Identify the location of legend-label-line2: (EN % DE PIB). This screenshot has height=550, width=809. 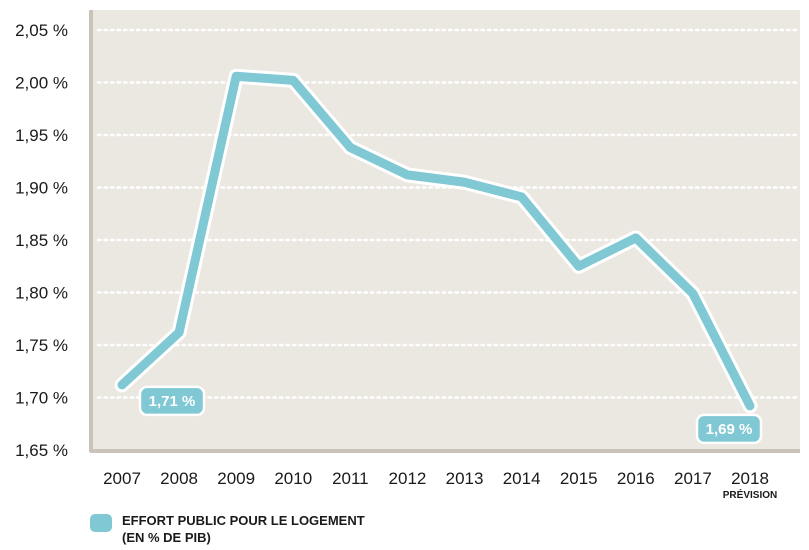
(166, 537).